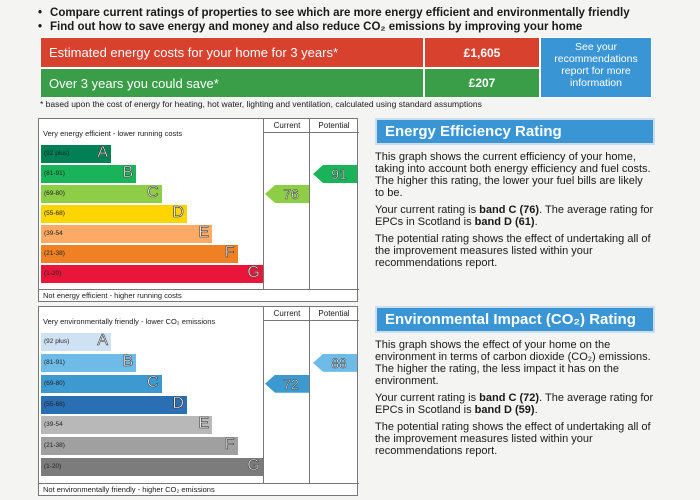 Image resolution: width=700 pixels, height=500 pixels. Describe the element at coordinates (504, 222) in the screenshot. I see `text-run: band D (61)` at that location.